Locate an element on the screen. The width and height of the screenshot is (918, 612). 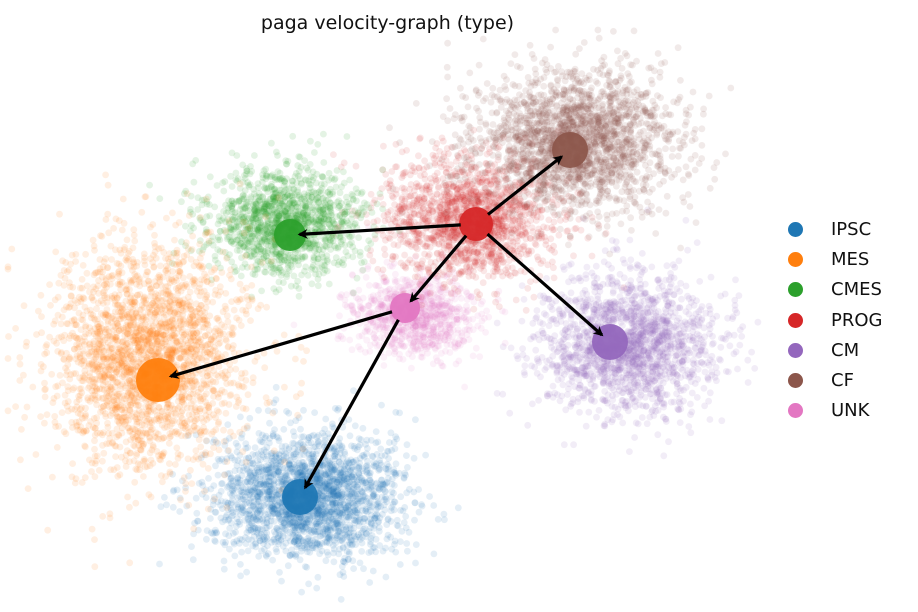
legend-item-cmes: CMES is located at coordinates (835, 290).